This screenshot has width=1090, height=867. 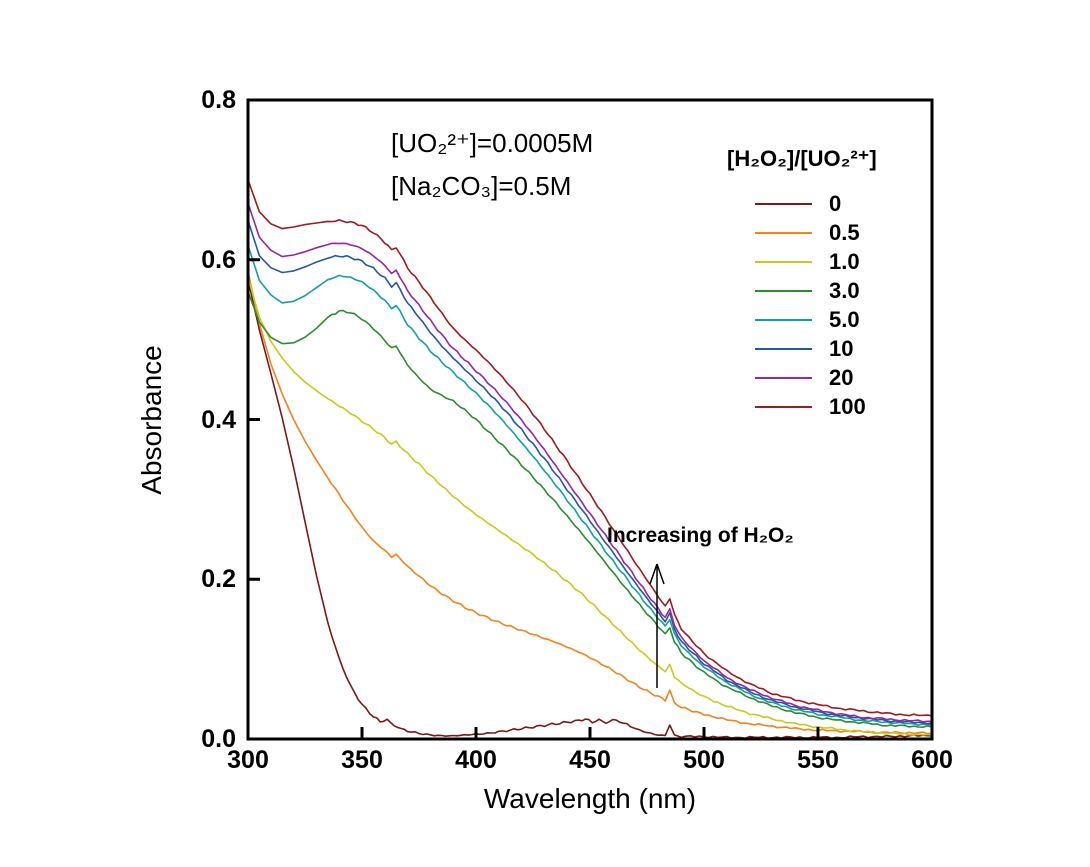 What do you see at coordinates (218, 259) in the screenshot?
I see `y-tick-label-0.6: 0.6` at bounding box center [218, 259].